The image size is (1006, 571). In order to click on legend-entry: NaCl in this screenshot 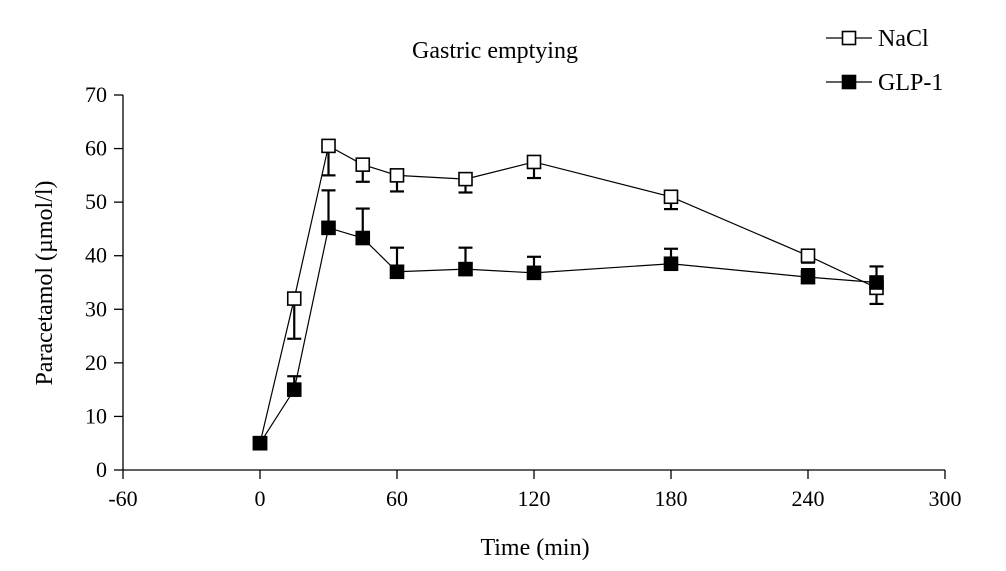, I will do `click(877, 39)`.